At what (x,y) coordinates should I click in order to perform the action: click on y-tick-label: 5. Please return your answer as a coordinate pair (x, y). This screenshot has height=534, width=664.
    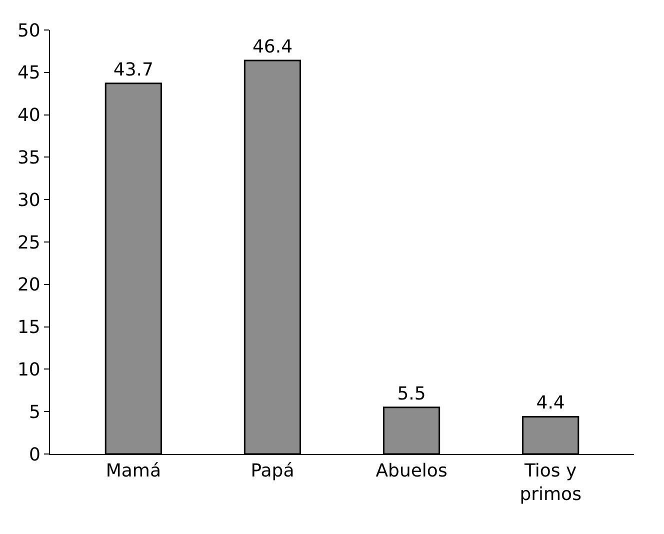
    Looking at the image, I should click on (34, 412).